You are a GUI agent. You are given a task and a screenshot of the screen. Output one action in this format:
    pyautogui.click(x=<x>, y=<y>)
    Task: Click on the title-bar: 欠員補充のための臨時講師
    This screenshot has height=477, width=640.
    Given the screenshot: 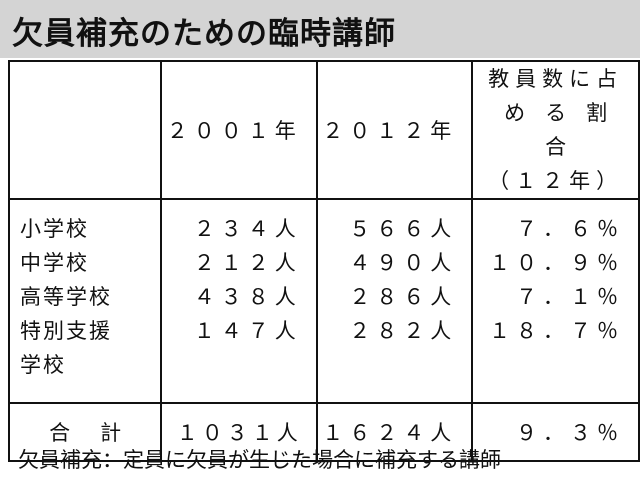 What is the action you would take?
    pyautogui.click(x=320, y=29)
    